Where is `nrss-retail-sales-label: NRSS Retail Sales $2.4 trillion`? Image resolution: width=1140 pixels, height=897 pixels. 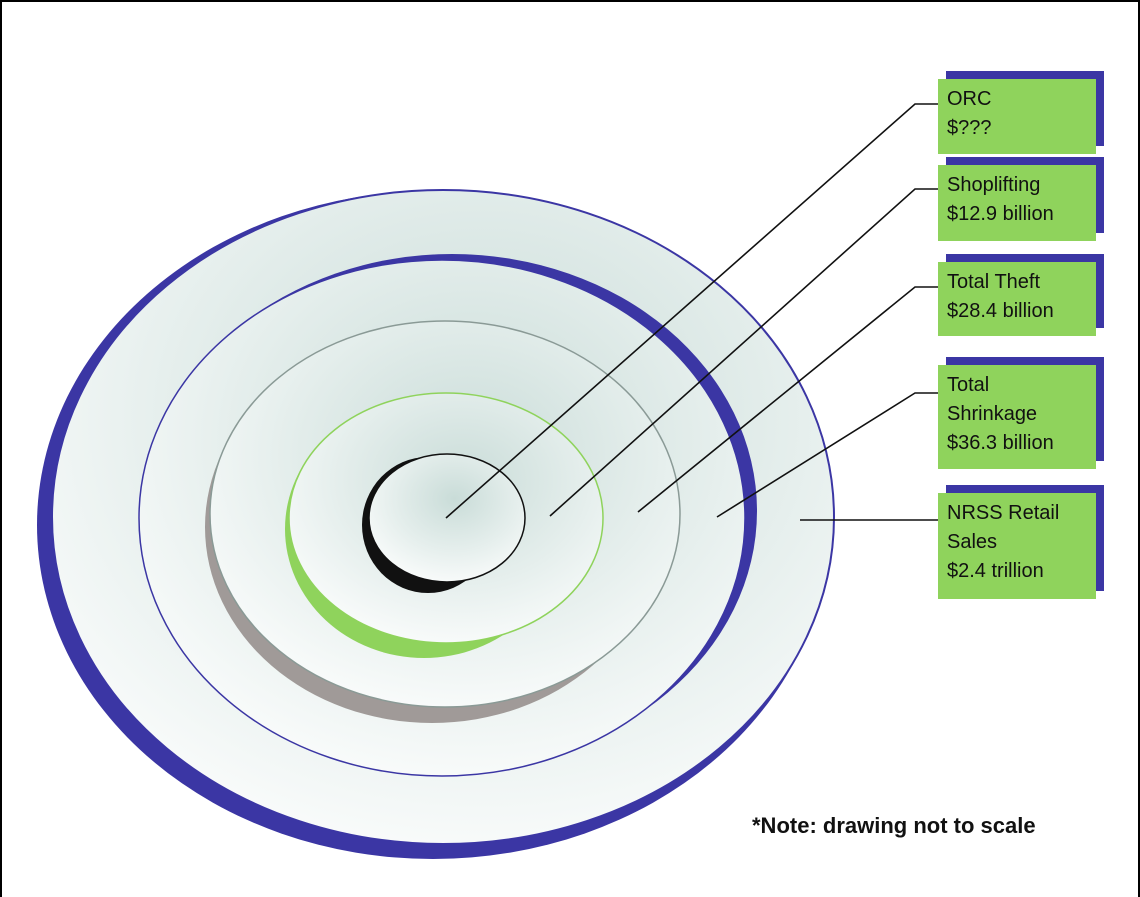 nrss-retail-sales-label: NRSS Retail Sales $2.4 trillion is located at coordinates (1017, 546).